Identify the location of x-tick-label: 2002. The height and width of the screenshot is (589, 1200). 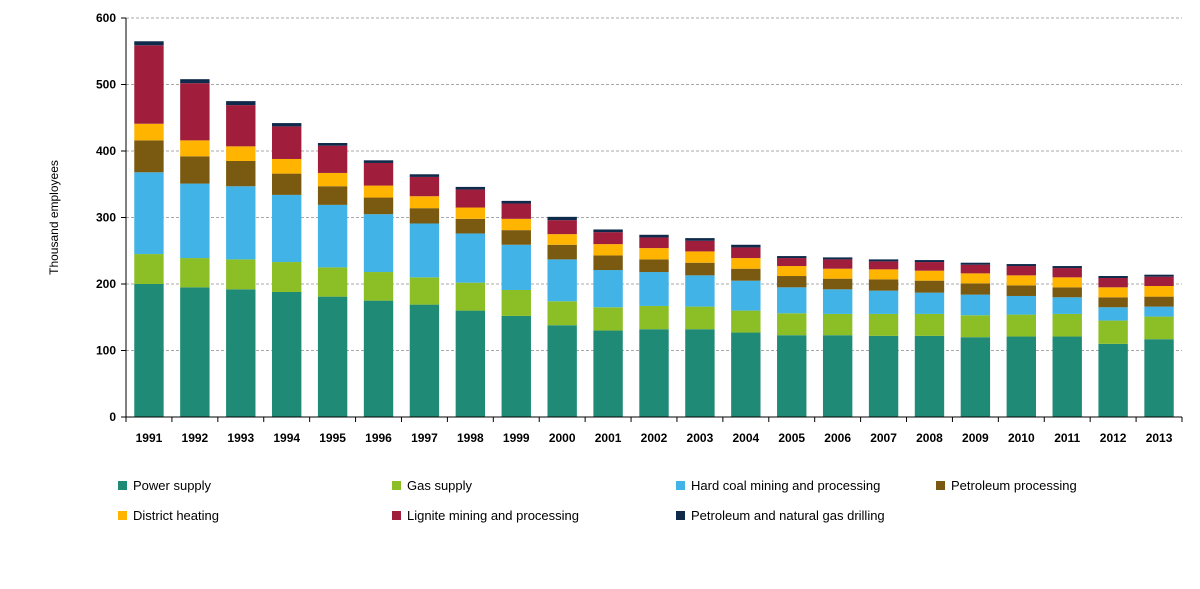
(654, 438).